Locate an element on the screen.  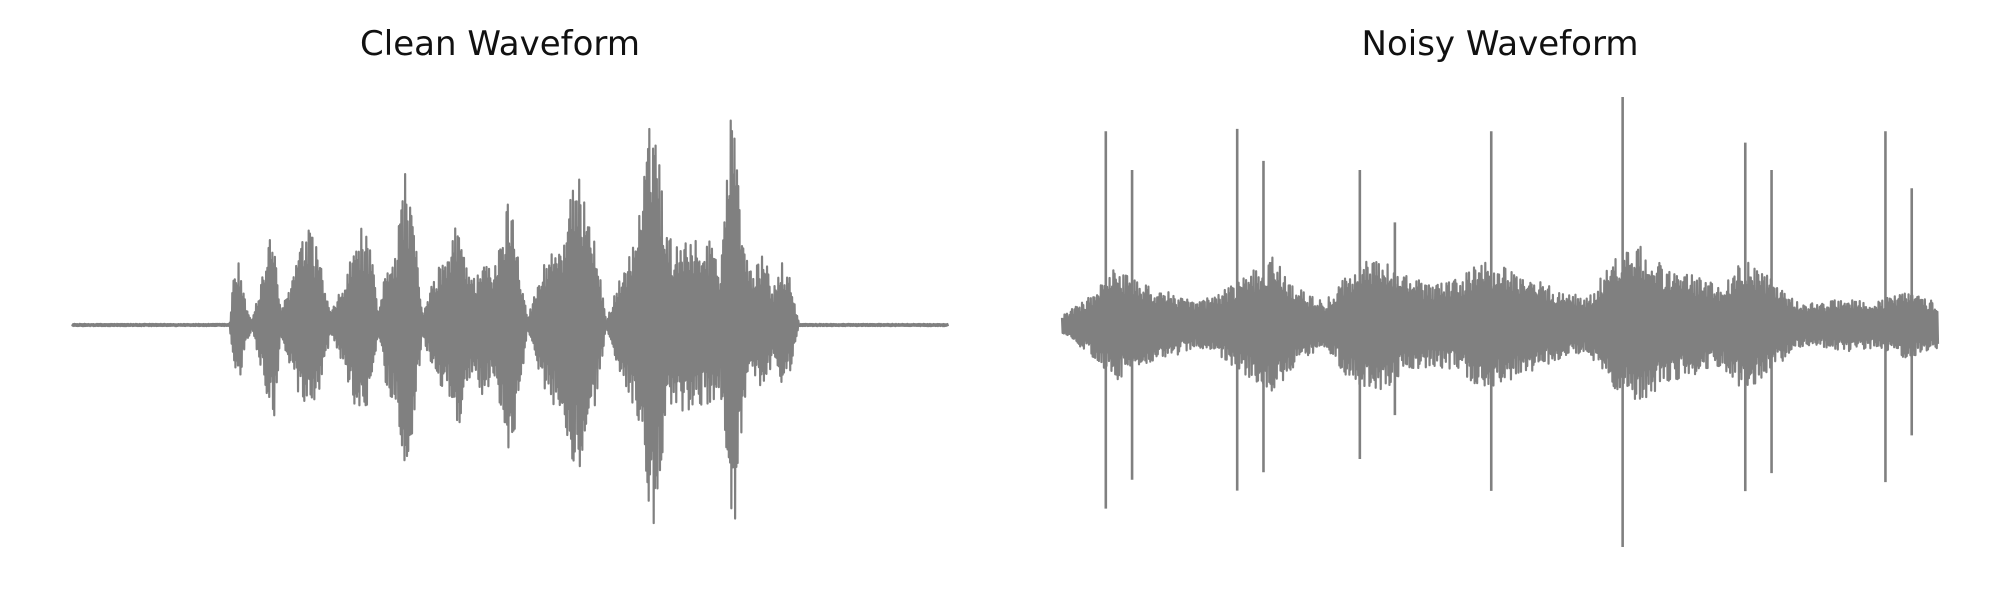
noisy-waveform-line is located at coordinates (1500, 322).